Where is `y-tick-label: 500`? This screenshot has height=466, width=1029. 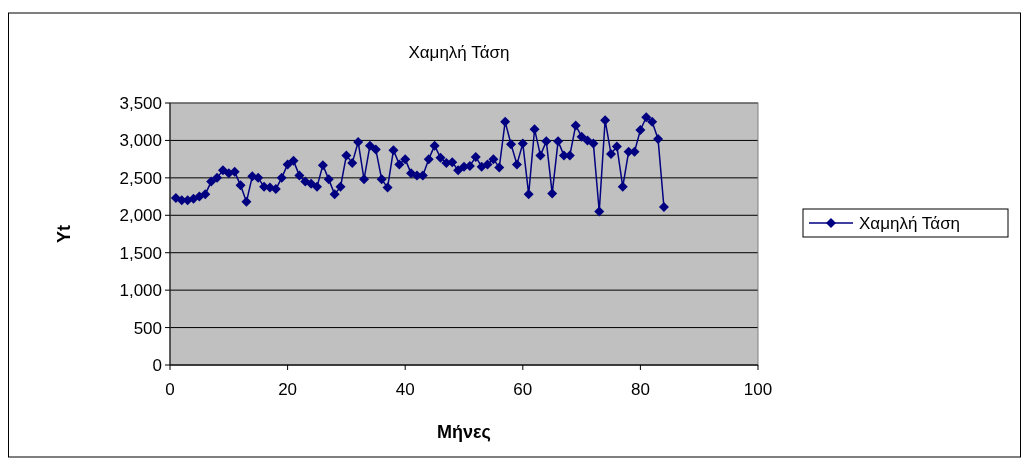 y-tick-label: 500 is located at coordinates (147, 328).